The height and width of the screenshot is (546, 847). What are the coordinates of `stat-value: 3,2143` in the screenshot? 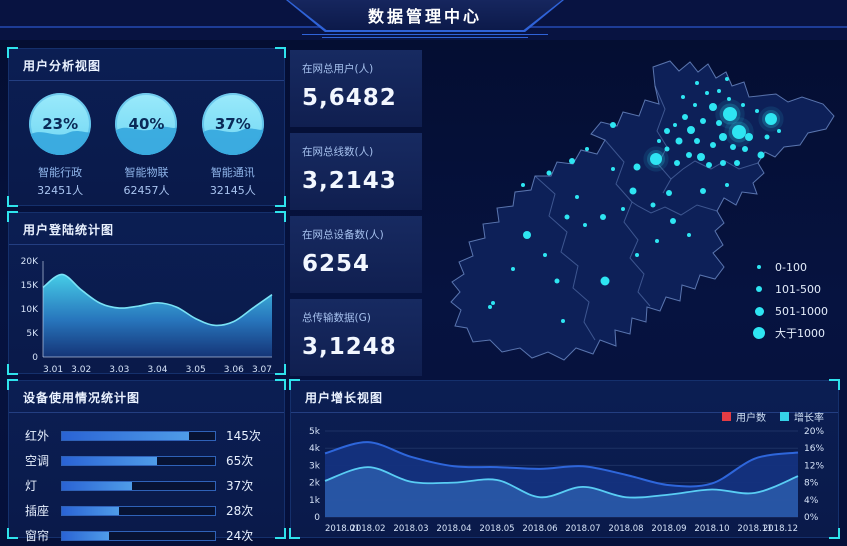 It's located at (349, 181).